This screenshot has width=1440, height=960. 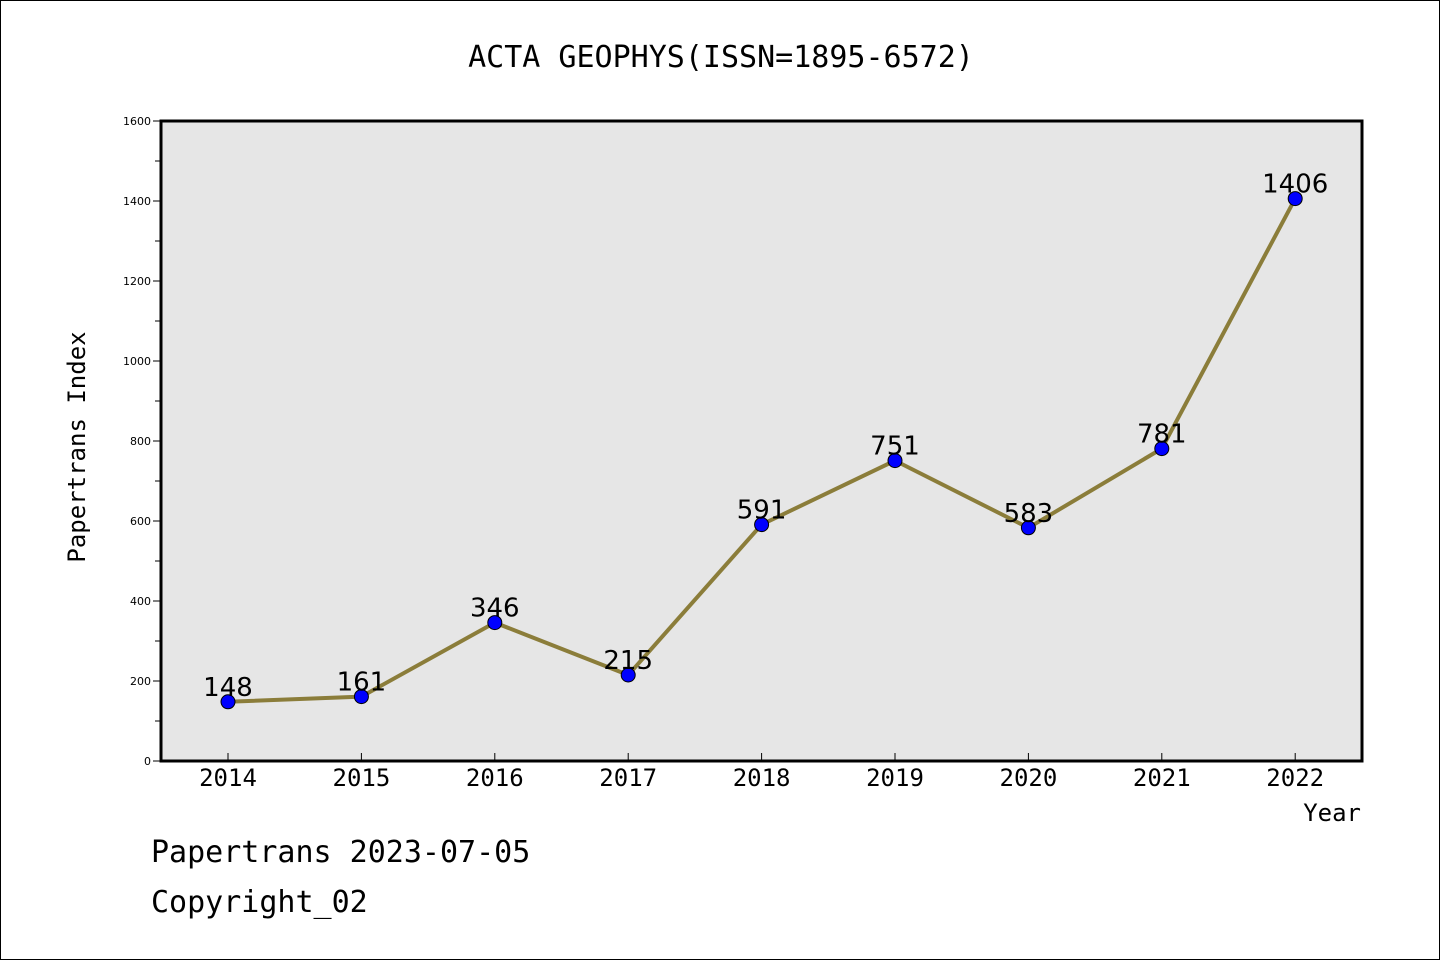 What do you see at coordinates (1295, 778) in the screenshot?
I see `x-tick-label: 2022` at bounding box center [1295, 778].